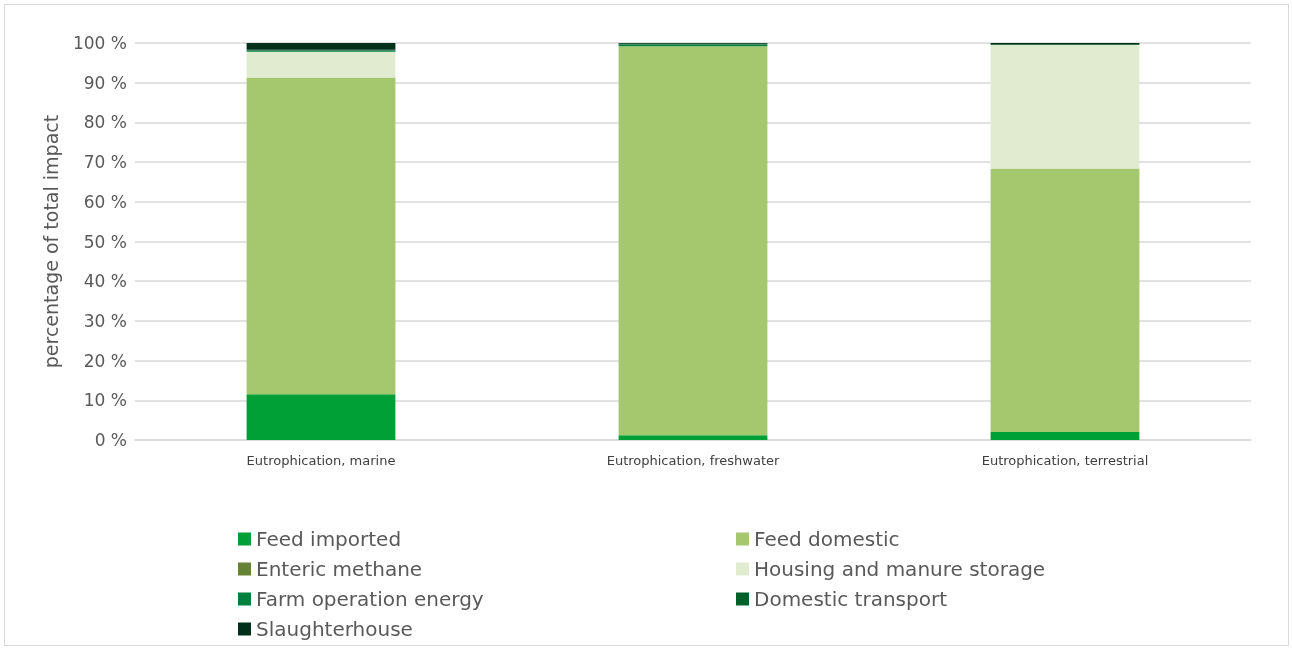 The width and height of the screenshot is (1293, 650). What do you see at coordinates (900, 569) in the screenshot?
I see `legend-label: Housing and manure storage` at bounding box center [900, 569].